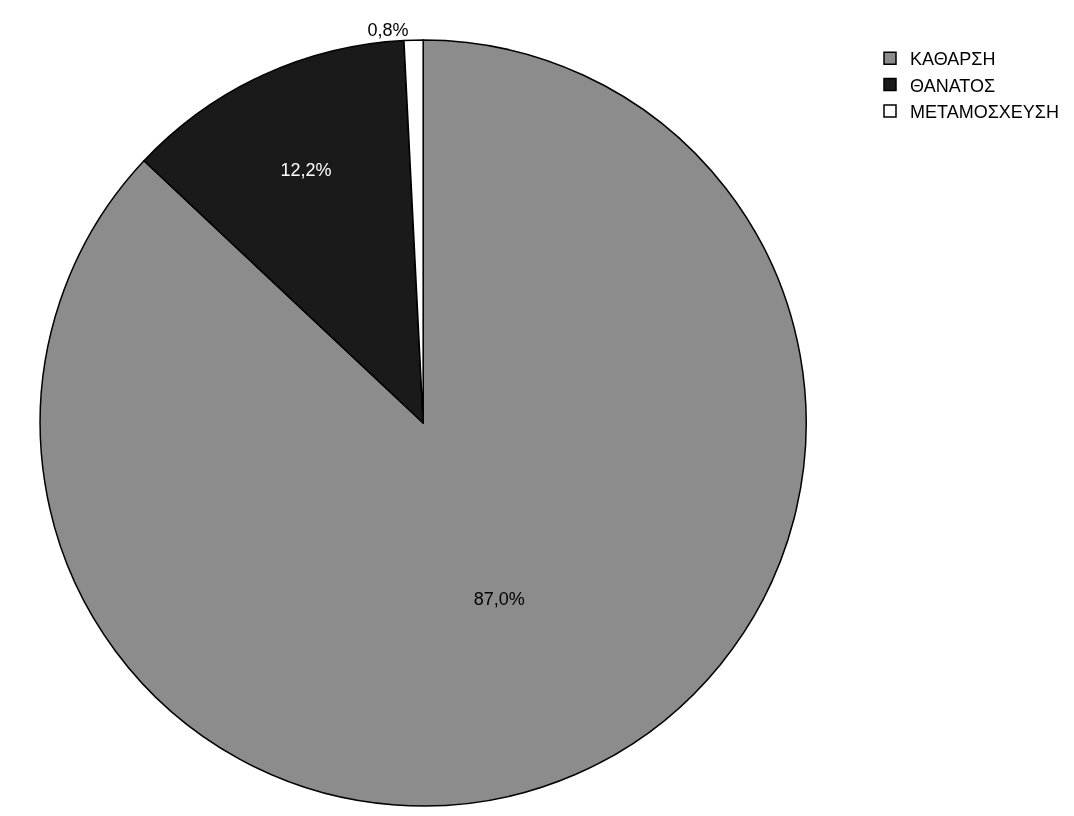  I want to click on data-label: 12,2%, so click(306, 170).